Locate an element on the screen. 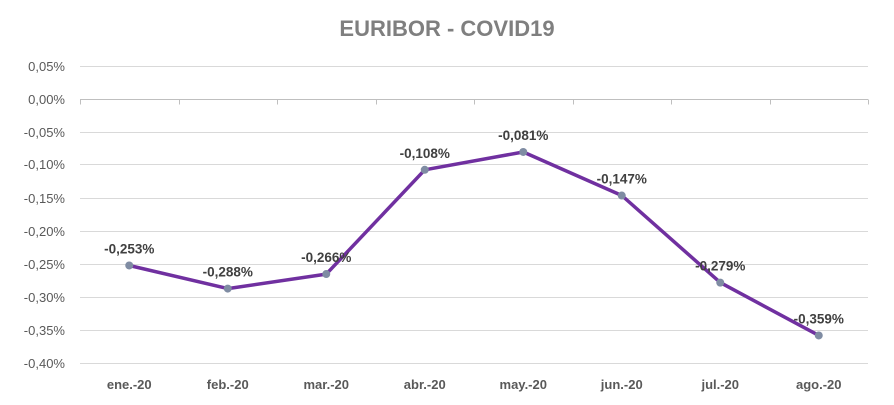 The image size is (894, 405). data-label: -0,108% is located at coordinates (425, 153).